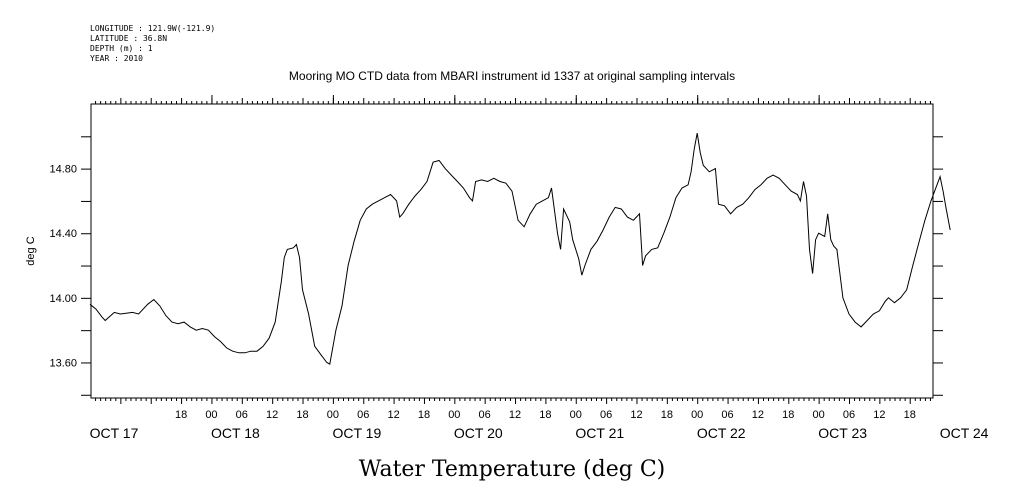 This screenshot has width=1009, height=504. I want to click on x-day-label: OCT 24, so click(964, 433).